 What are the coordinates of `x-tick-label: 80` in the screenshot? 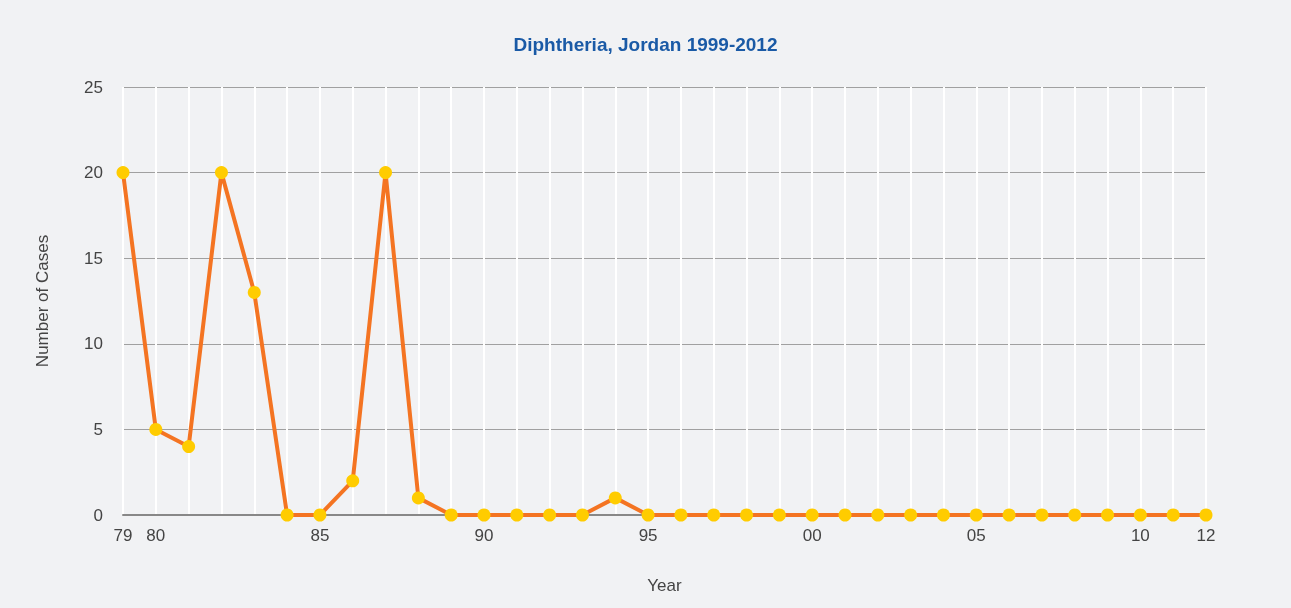 It's located at (156, 535).